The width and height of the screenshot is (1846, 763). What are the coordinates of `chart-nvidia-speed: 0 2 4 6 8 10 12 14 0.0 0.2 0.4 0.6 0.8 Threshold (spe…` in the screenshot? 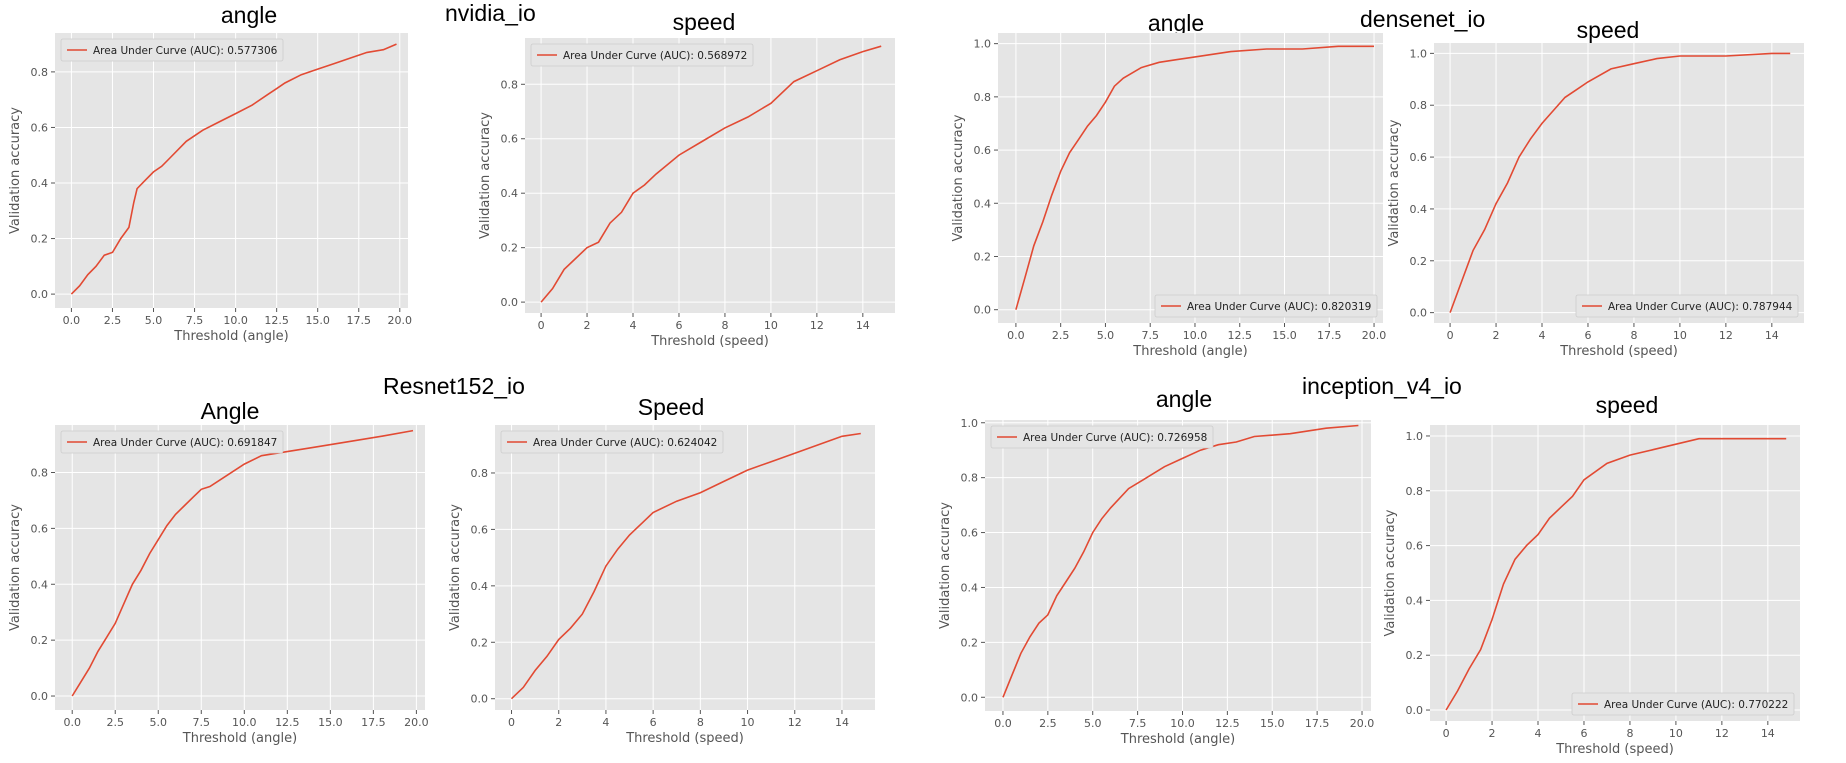 It's located at (686, 193).